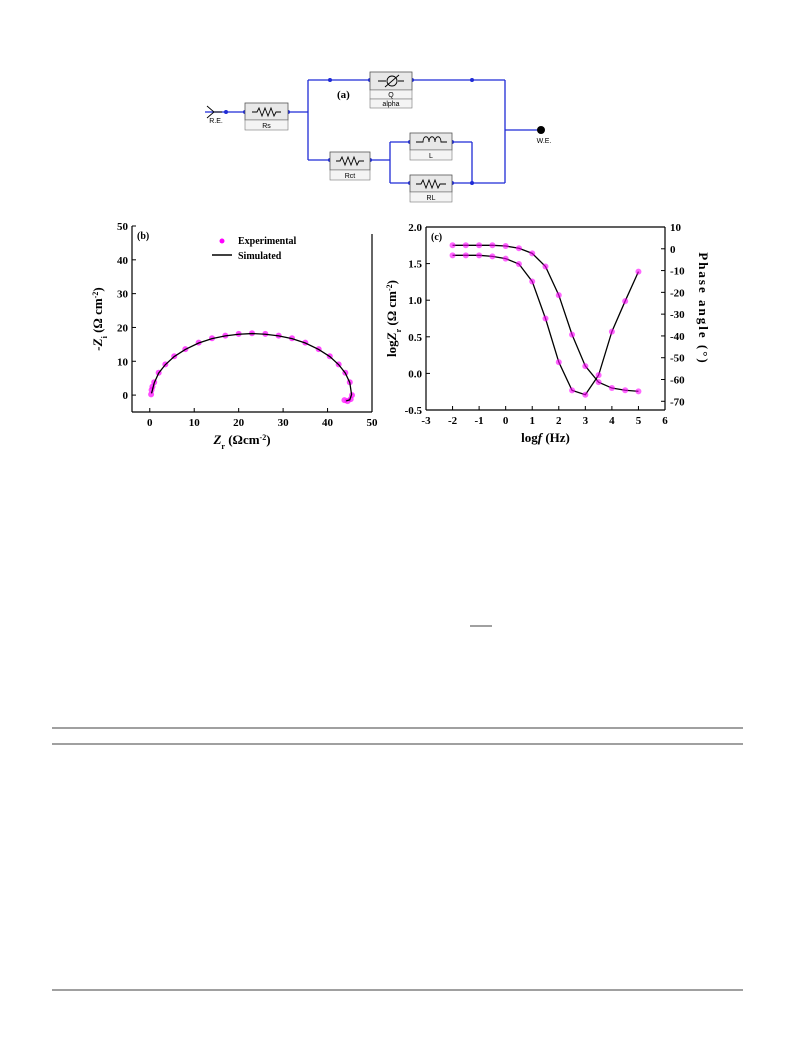  Describe the element at coordinates (415, 374) in the screenshot. I see `y-tick-label: 0.0` at that location.